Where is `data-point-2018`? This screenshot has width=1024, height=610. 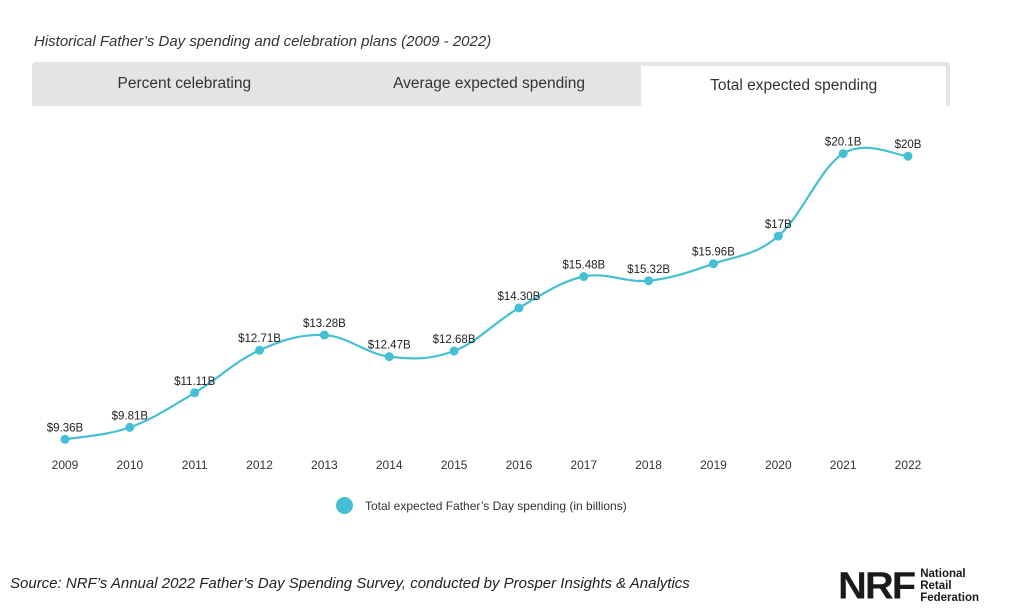 data-point-2018 is located at coordinates (649, 281).